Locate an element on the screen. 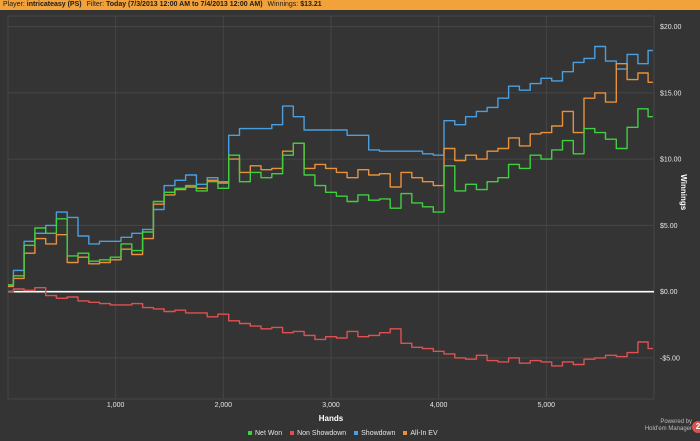 This screenshot has width=700, height=441. y-tick-label: $0.00 is located at coordinates (669, 292).